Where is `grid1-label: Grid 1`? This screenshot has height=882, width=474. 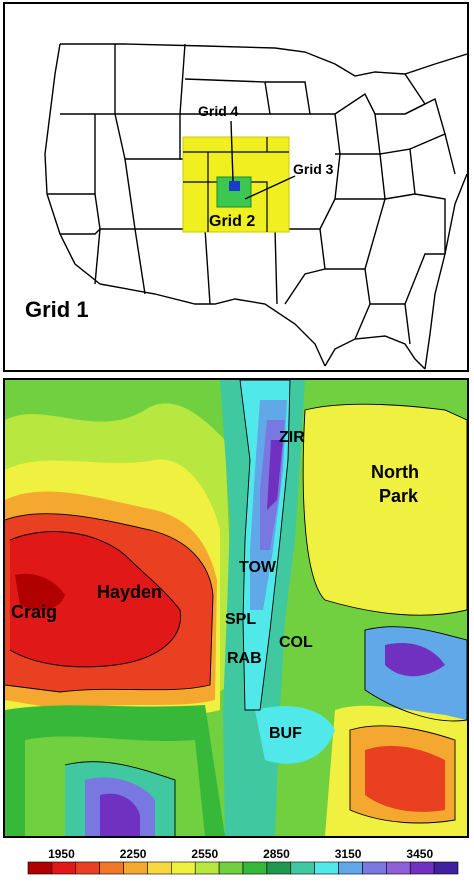
grid1-label: Grid 1 is located at coordinates (57, 309).